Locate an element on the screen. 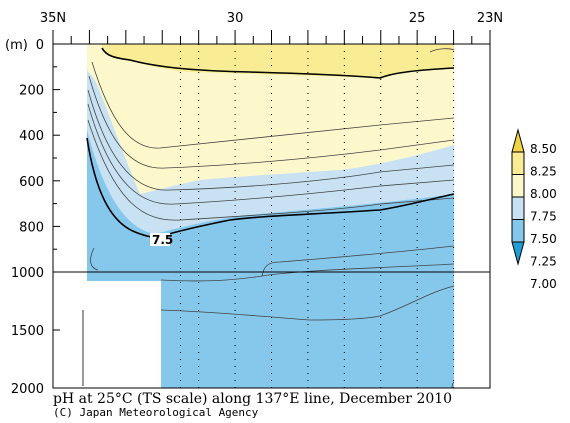 The image size is (570, 423). y-axis-unit: (m) is located at coordinates (16, 45).